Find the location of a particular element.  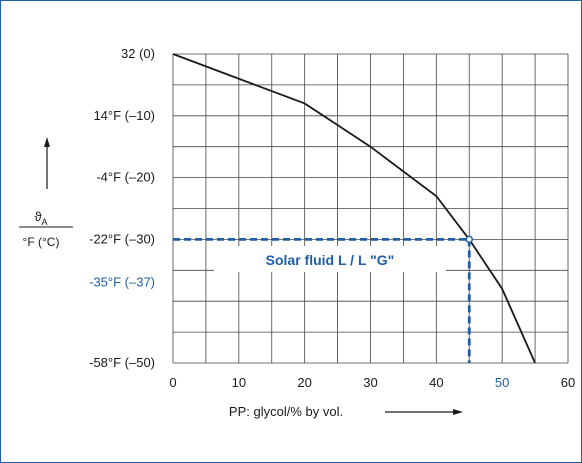

annotation-background is located at coordinates (330, 259).